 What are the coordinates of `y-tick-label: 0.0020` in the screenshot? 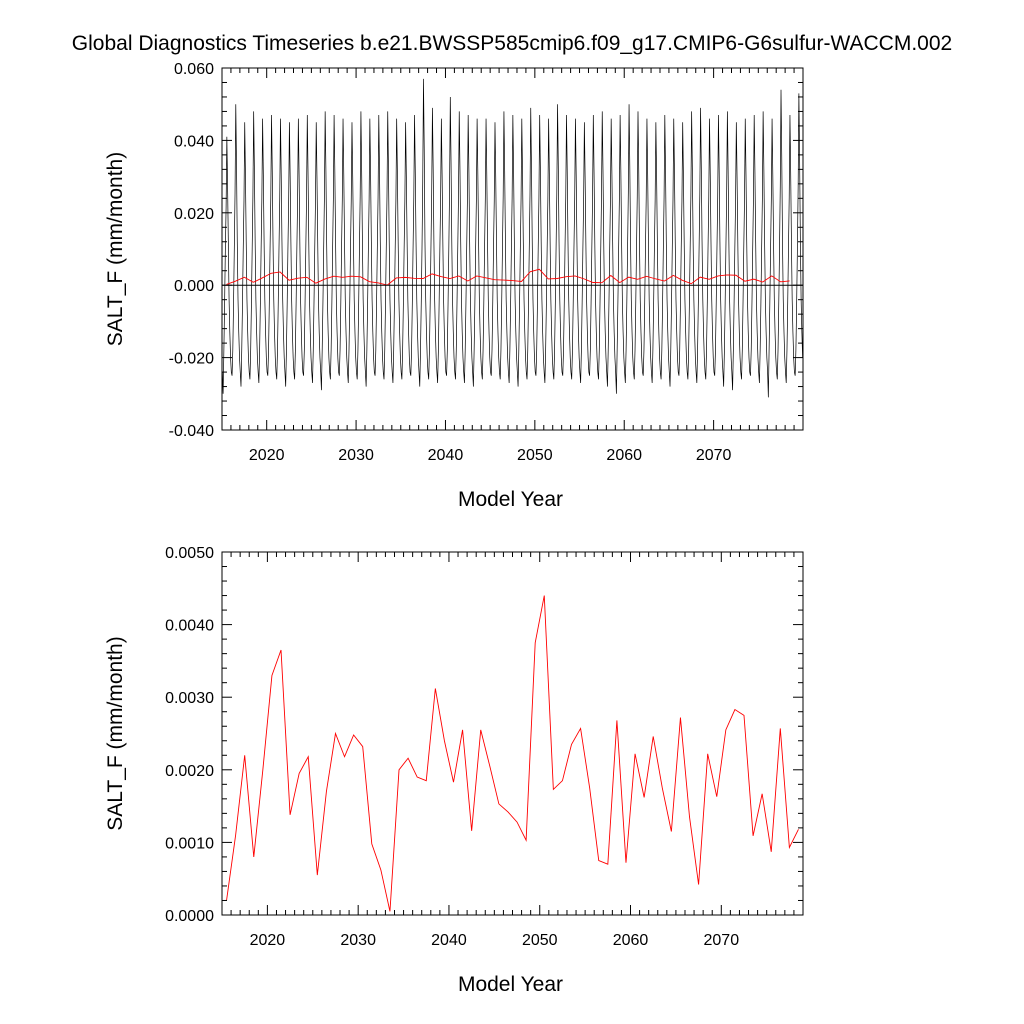 It's located at (189, 771).